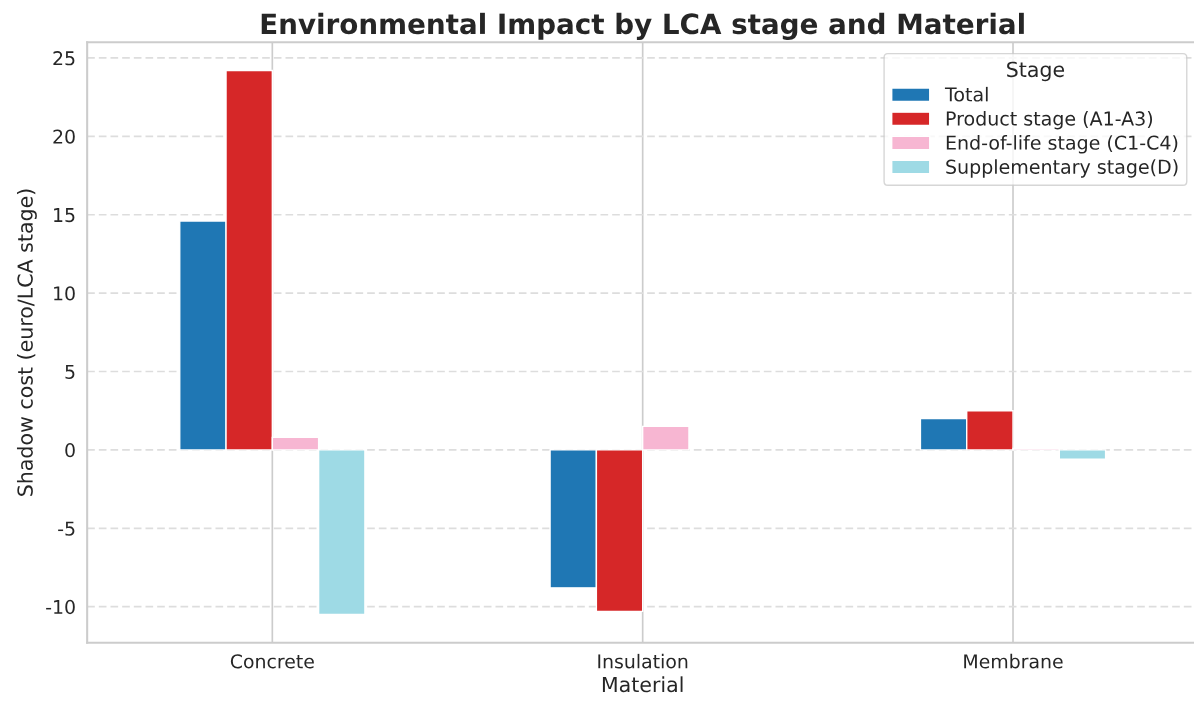  What do you see at coordinates (70, 371) in the screenshot?
I see `y-tick-label: 5` at bounding box center [70, 371].